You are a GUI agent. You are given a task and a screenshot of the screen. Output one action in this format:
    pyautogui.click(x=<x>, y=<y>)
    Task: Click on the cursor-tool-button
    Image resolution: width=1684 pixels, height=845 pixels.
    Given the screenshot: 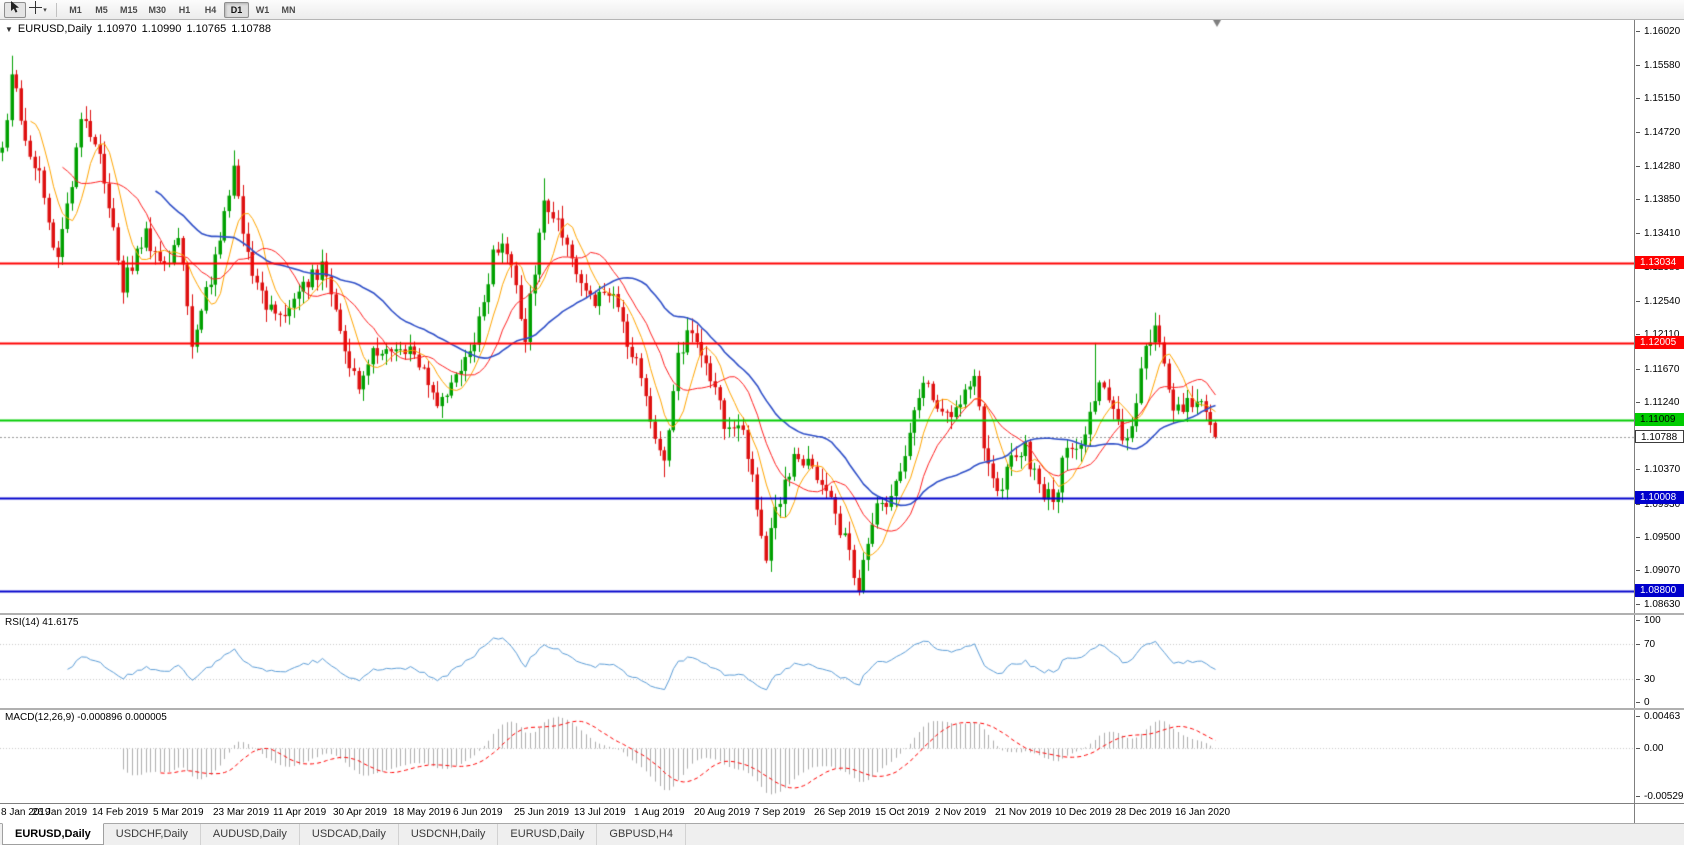 What is the action you would take?
    pyautogui.click(x=15, y=9)
    